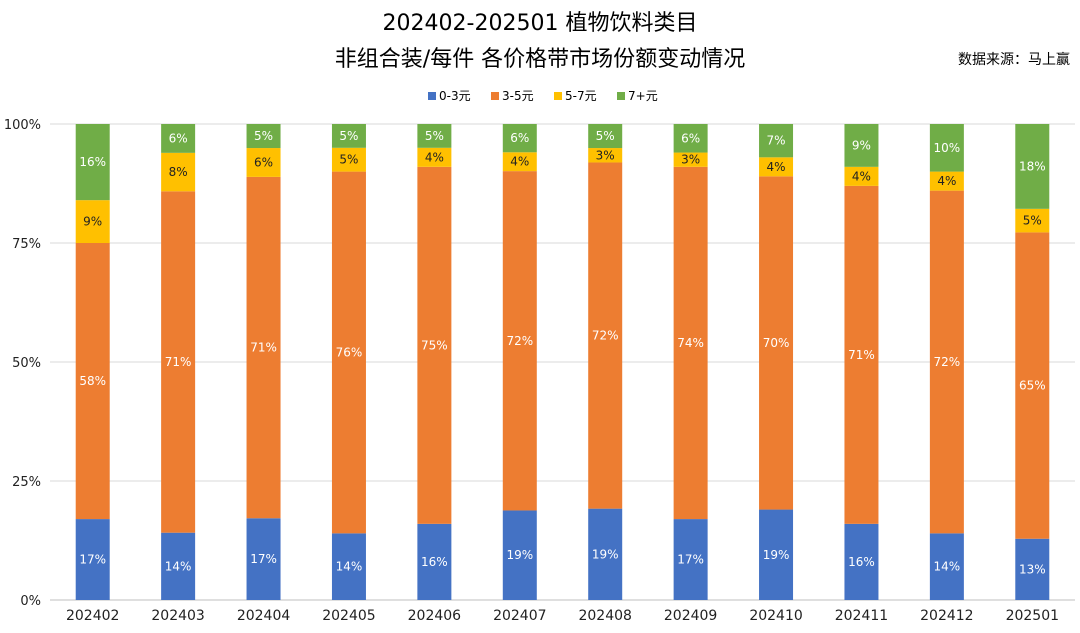 This screenshot has width=1080, height=633. What do you see at coordinates (92, 381) in the screenshot?
I see `data-label: 58%` at bounding box center [92, 381].